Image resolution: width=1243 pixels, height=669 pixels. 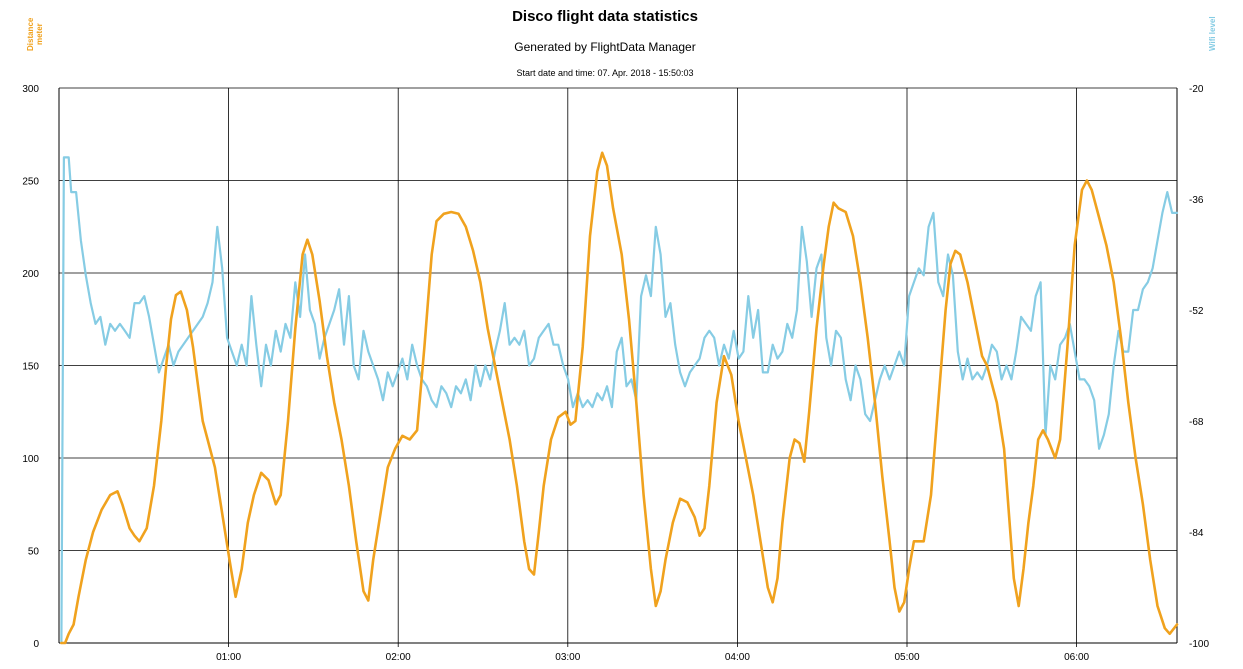 I want to click on x-tick-label: 06:00, so click(x=1076, y=657).